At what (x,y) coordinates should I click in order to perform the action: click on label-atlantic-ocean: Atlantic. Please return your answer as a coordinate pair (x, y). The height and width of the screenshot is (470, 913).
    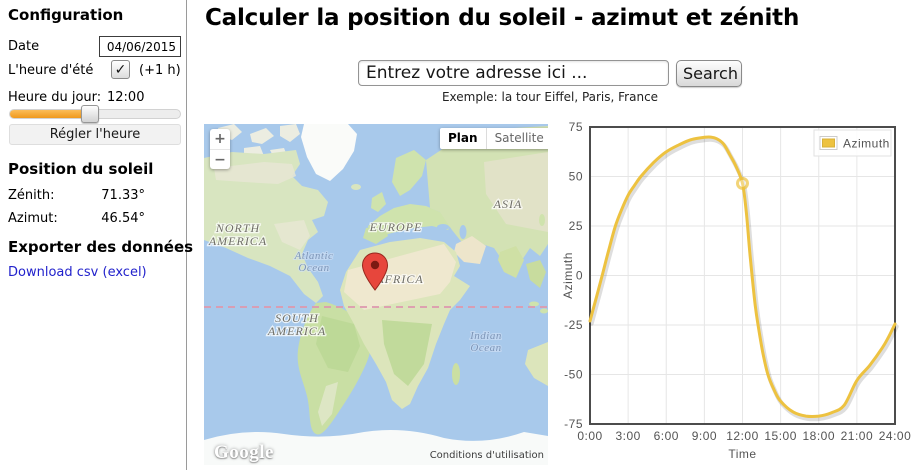
    Looking at the image, I should click on (314, 256).